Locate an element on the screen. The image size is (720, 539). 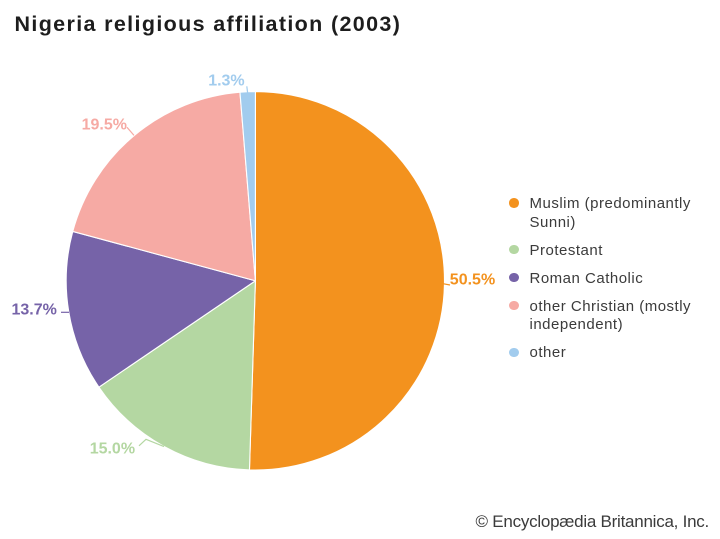
svg-text: 1.3% is located at coordinates (226, 81).